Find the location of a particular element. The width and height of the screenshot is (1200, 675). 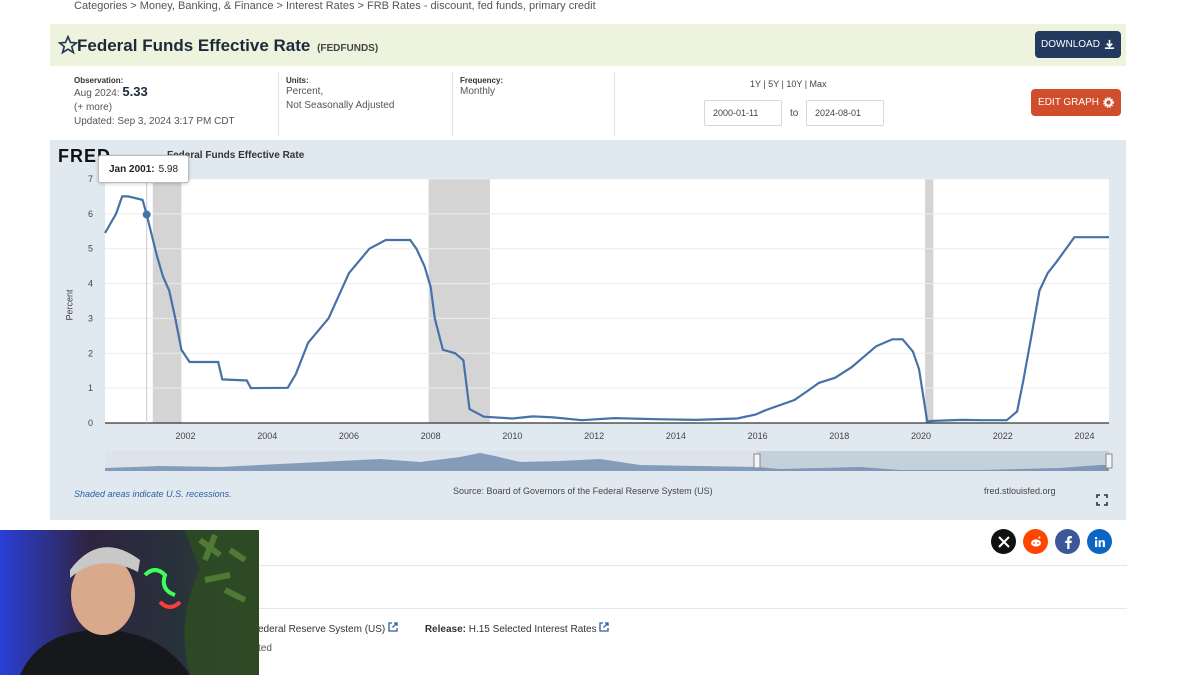

edit-graph-button: EDIT GRAPH is located at coordinates (1076, 102).